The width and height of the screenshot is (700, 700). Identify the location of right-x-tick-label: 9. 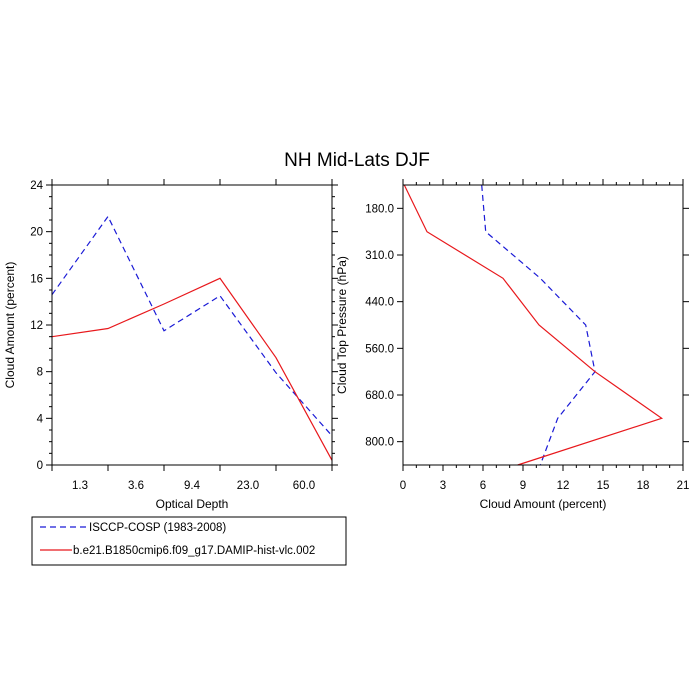
(523, 486).